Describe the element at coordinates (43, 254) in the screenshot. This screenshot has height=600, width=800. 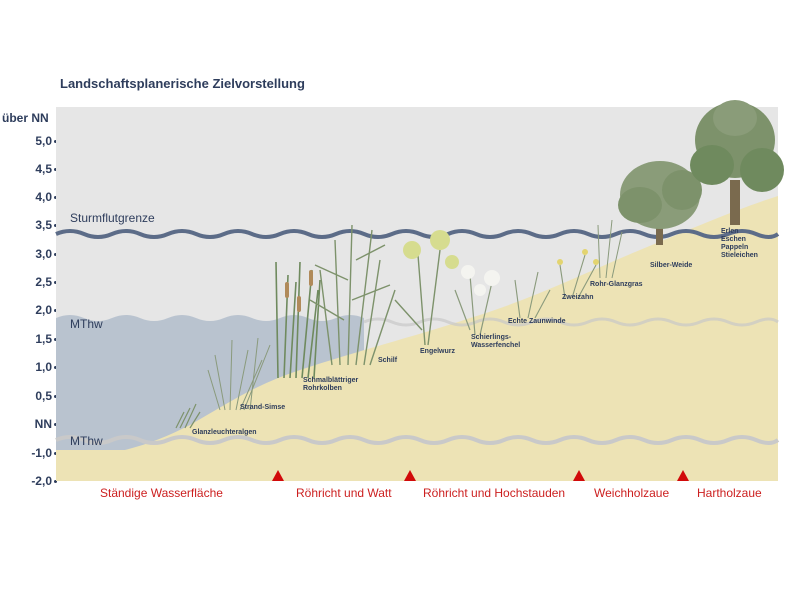
I see `y-tick-label: 3,0` at that location.